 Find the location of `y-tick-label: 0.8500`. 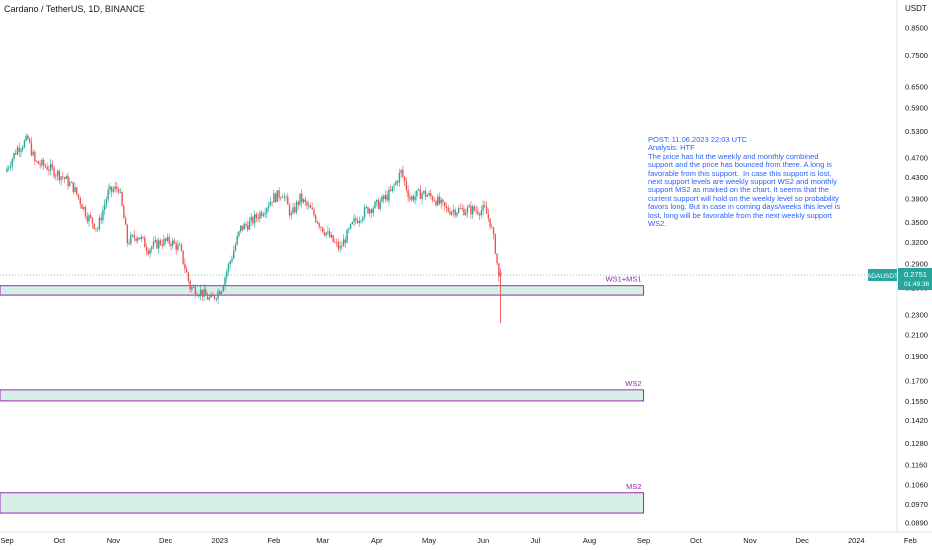

y-tick-label: 0.8500 is located at coordinates (916, 27).